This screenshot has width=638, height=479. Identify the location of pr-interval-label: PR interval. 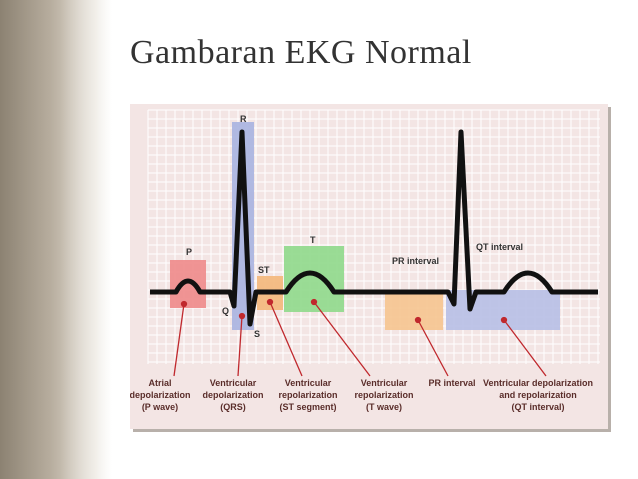
(415, 261).